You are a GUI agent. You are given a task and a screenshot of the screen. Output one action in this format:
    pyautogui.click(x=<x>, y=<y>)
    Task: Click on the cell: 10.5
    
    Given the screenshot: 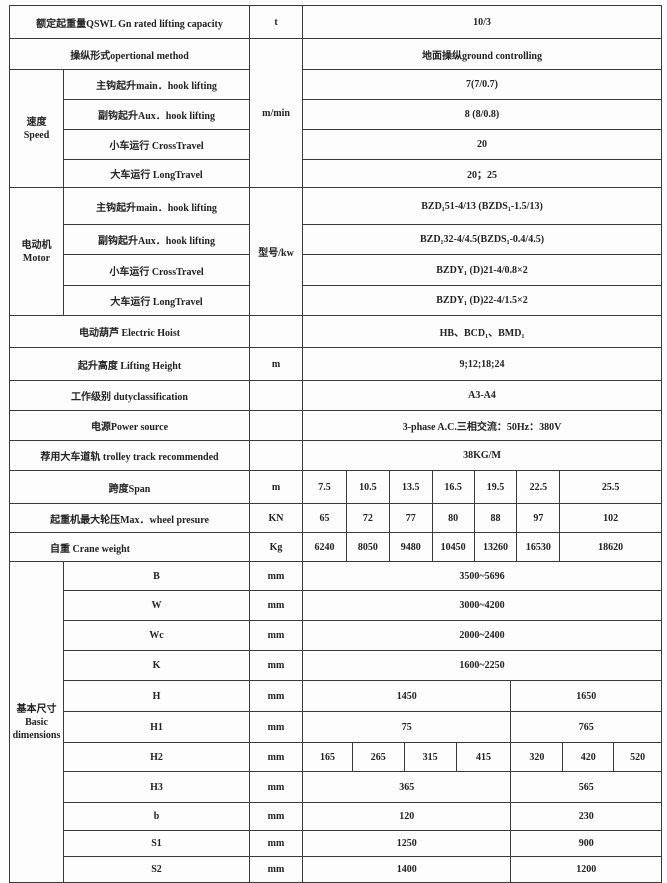 What is the action you would take?
    pyautogui.click(x=367, y=487)
    